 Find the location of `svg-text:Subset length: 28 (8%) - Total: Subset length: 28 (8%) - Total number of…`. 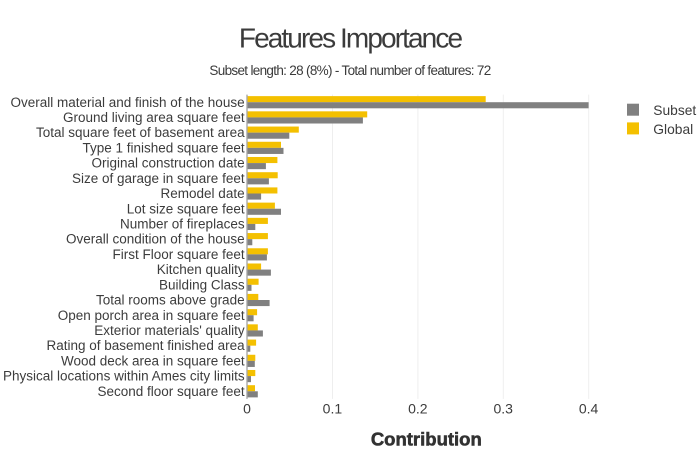

svg-text:Subset length: 28 (8%) - Total: Subset length: 28 (8%) - Total number of… is located at coordinates (349, 70).